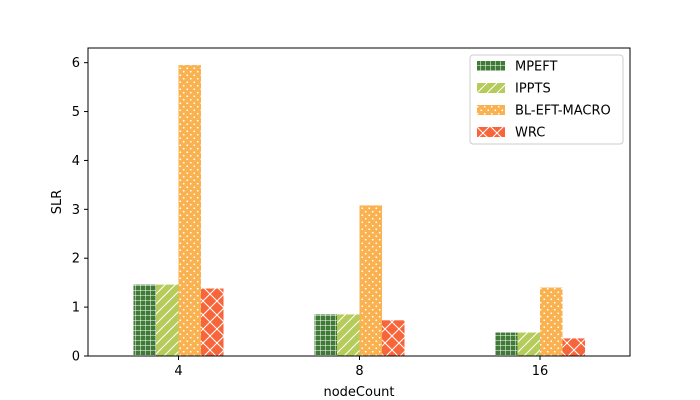  What do you see at coordinates (536, 67) in the screenshot?
I see `legend-label: MPEFT` at bounding box center [536, 67].